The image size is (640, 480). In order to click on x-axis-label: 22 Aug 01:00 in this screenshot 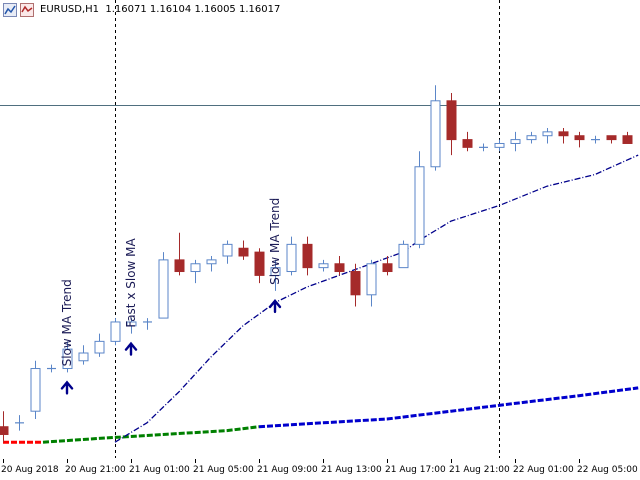, I will do `click(543, 470)`.